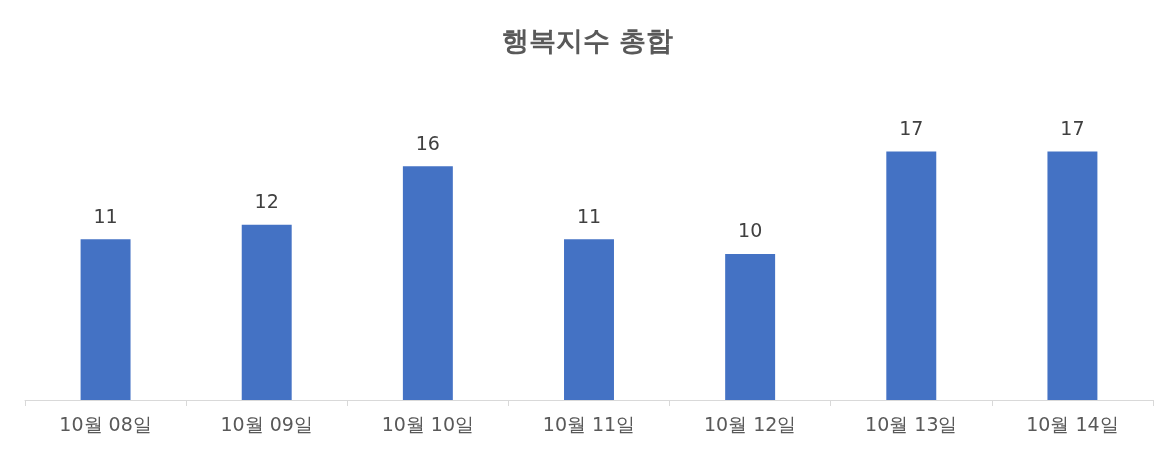 The image size is (1175, 468). What do you see at coordinates (750, 423) in the screenshot?
I see `x-tick-label: 10월 12일` at bounding box center [750, 423].